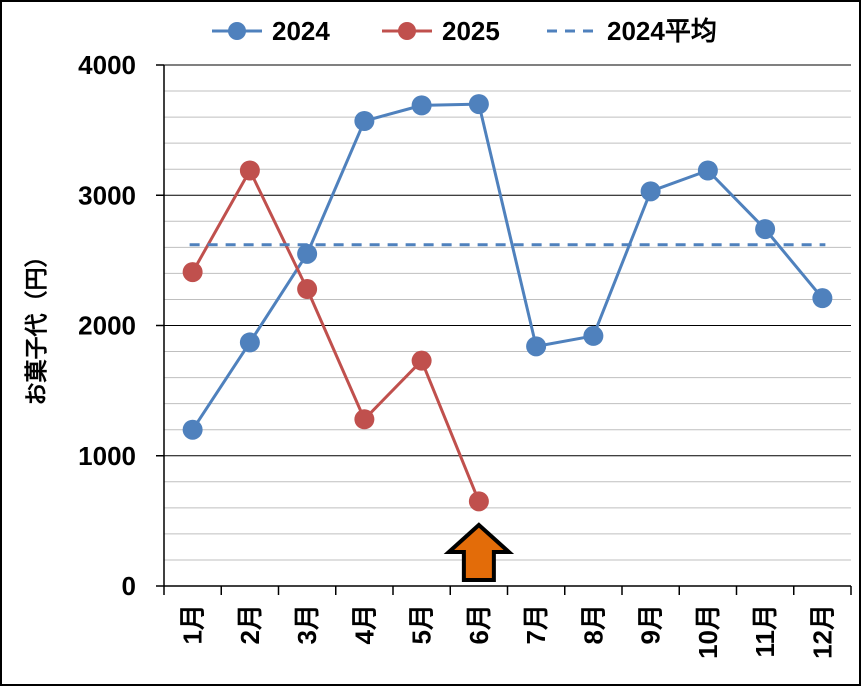 The height and width of the screenshot is (686, 861). I want to click on y-tick-label: 0, so click(129, 586).